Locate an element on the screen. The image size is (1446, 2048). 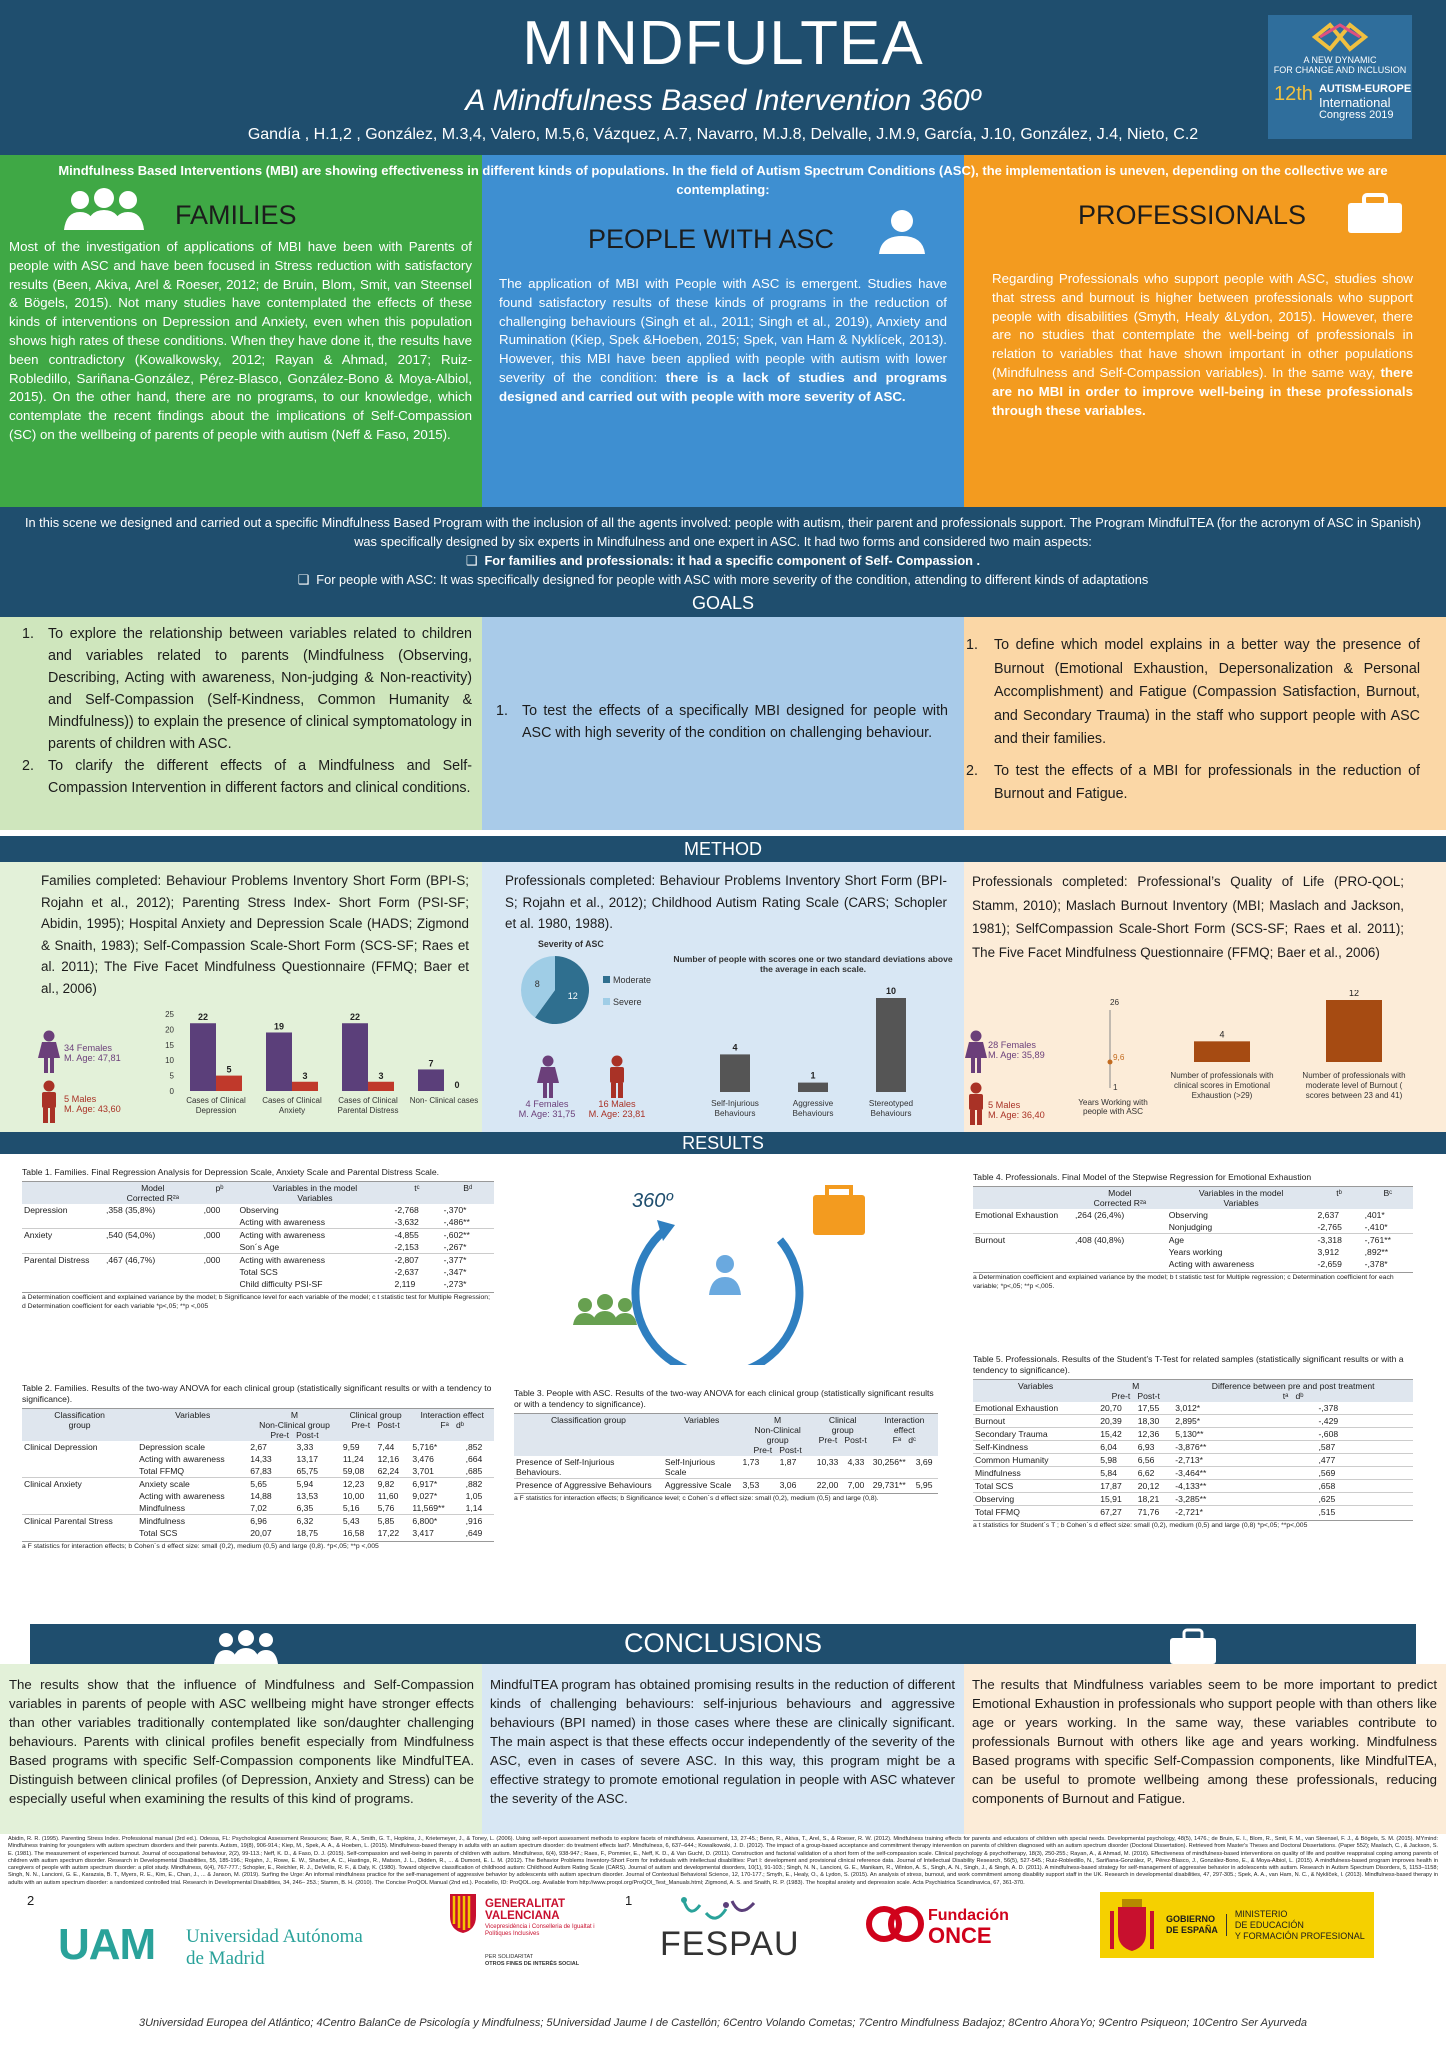
table-2-cell: 65,75 is located at coordinates (307, 1471).